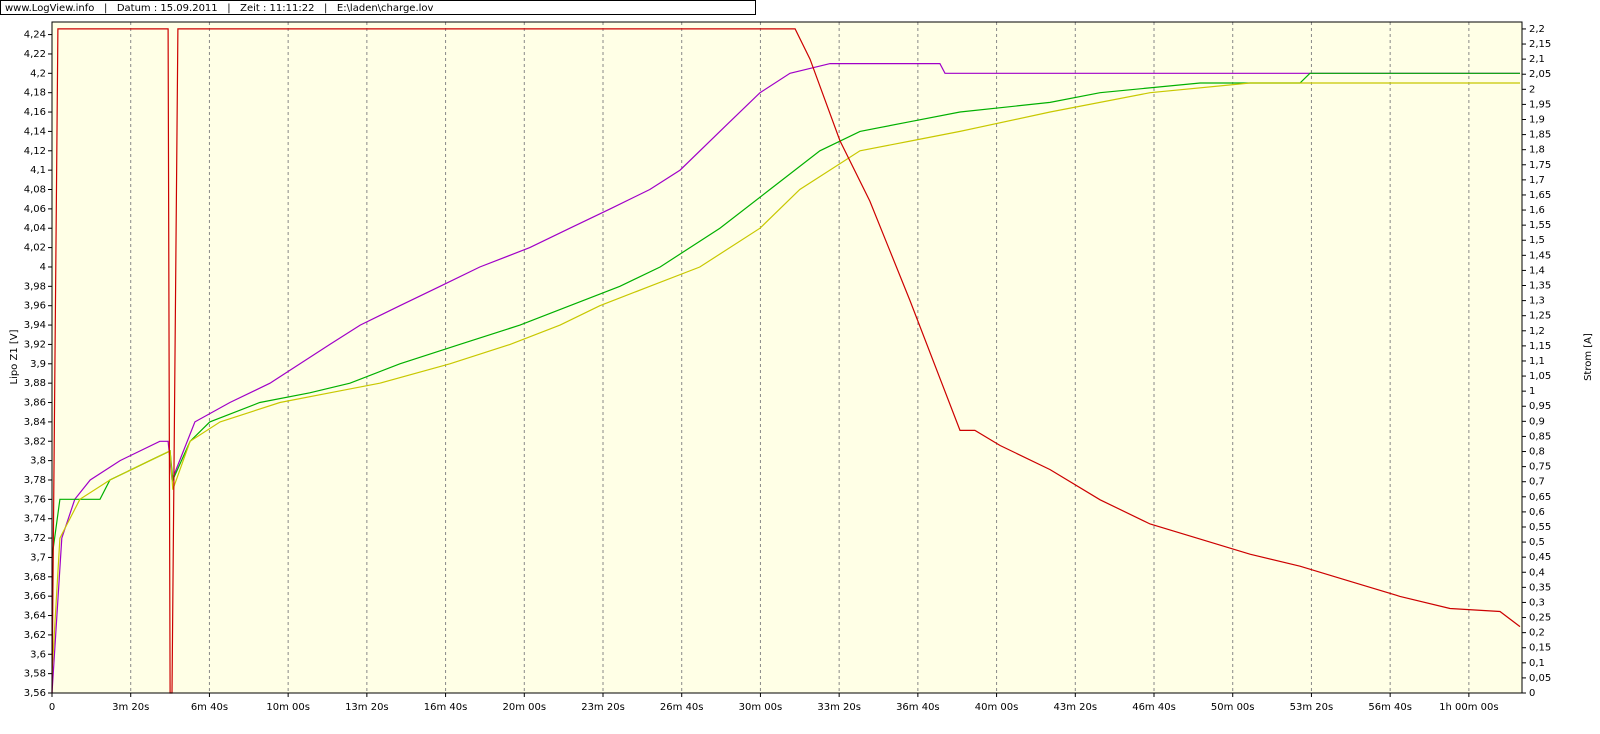 The image size is (1600, 734). What do you see at coordinates (1537, 331) in the screenshot?
I see `y2-tick-label: 1,2` at bounding box center [1537, 331].